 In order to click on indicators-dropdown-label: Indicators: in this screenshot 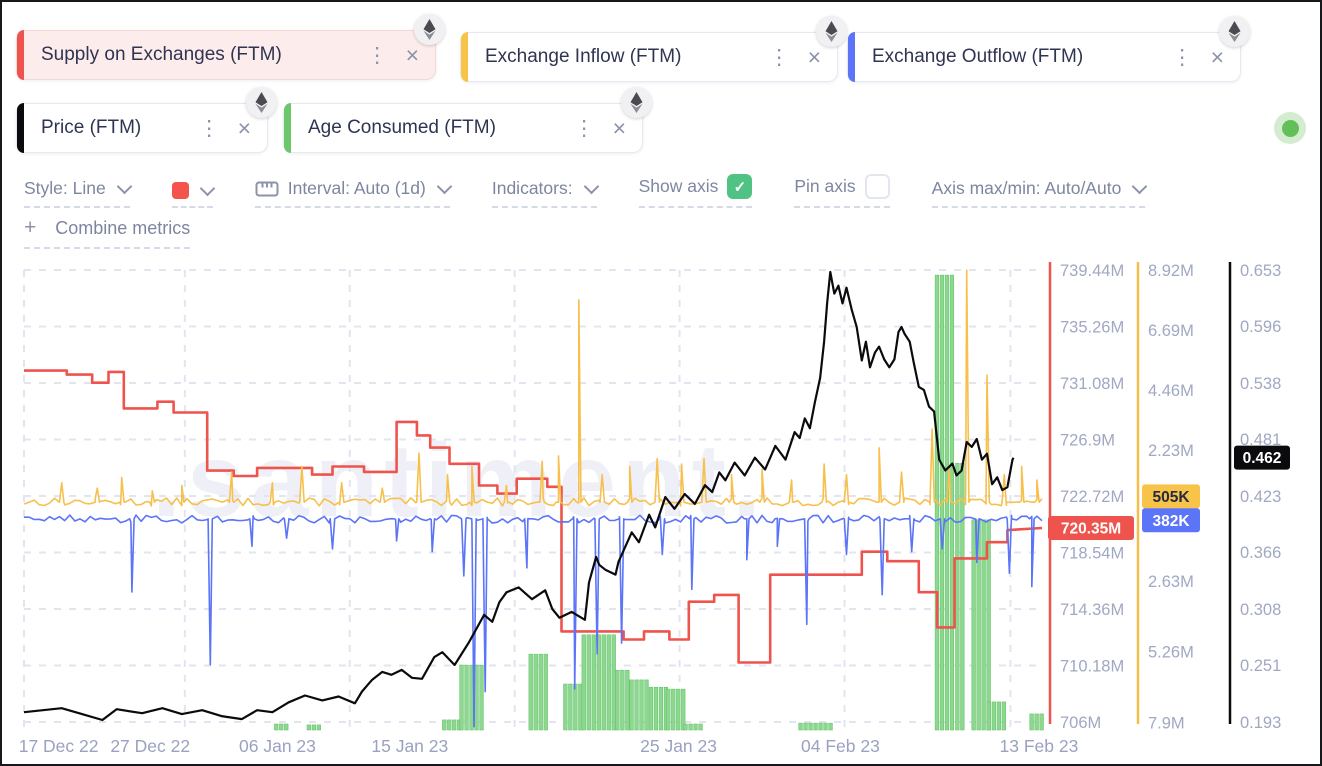, I will do `click(532, 188)`.